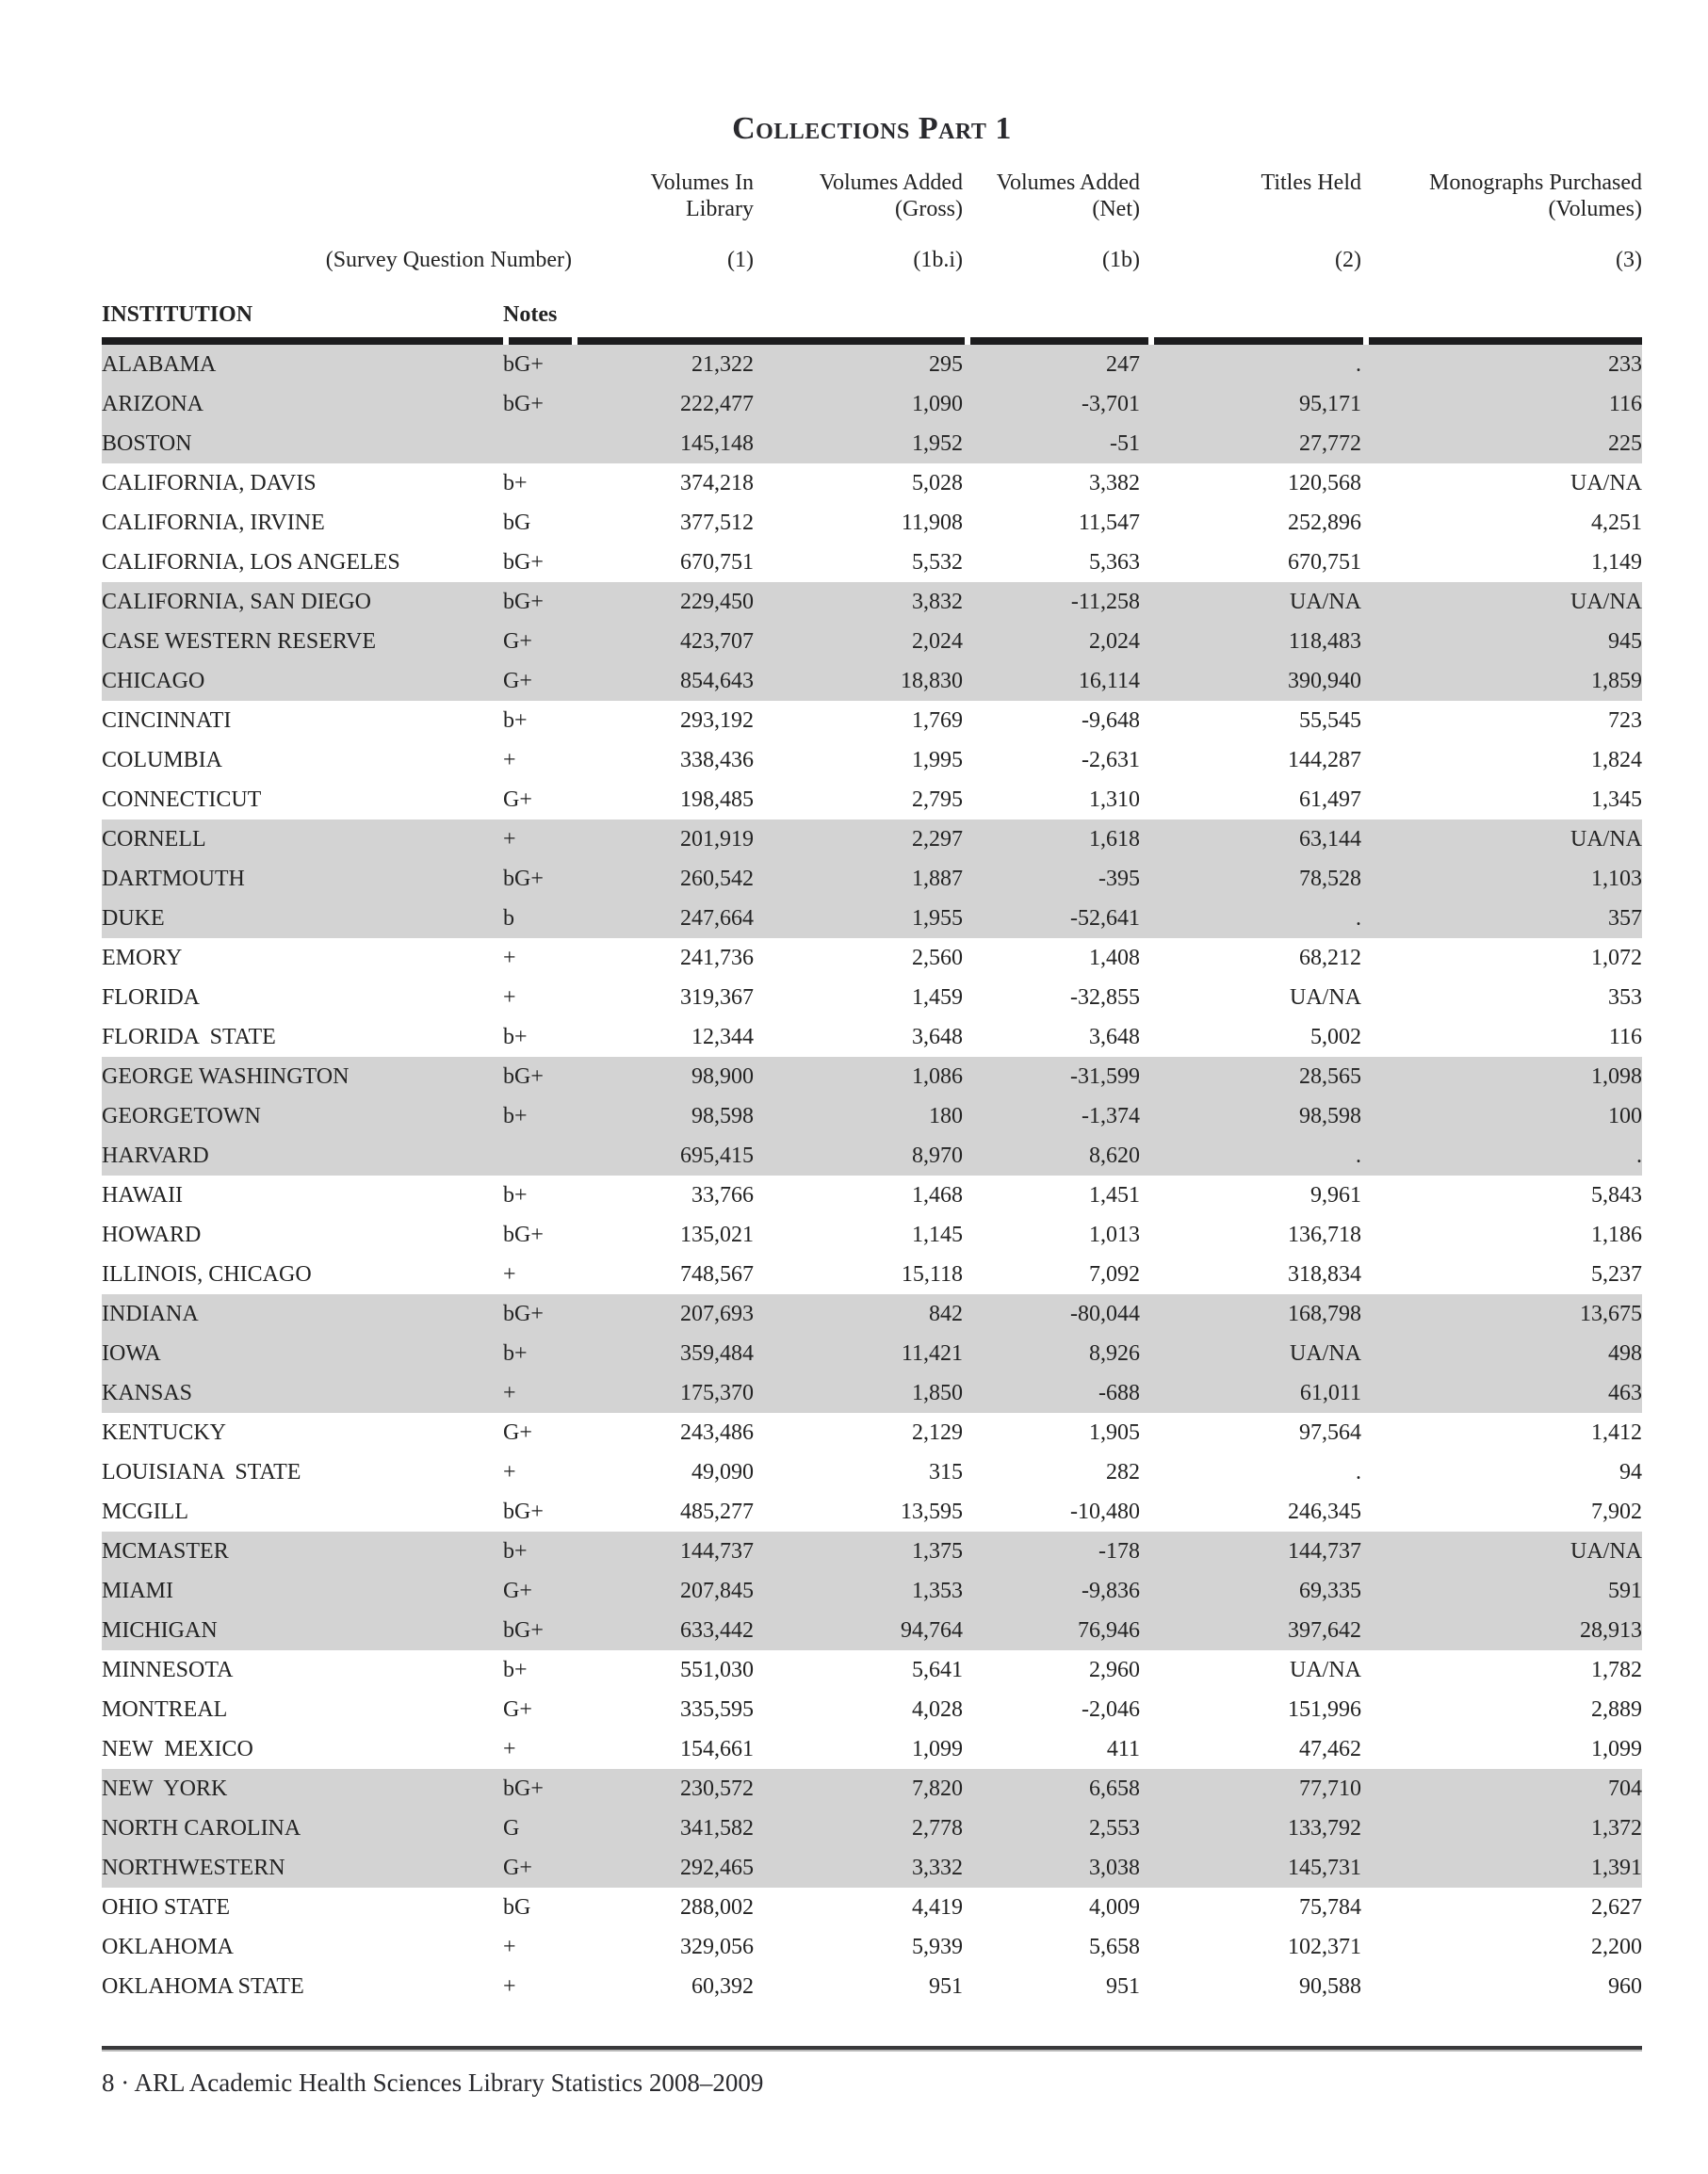 The height and width of the screenshot is (2174, 1708). Describe the element at coordinates (1068, 182) in the screenshot. I see `col-header-volumes-added-net: Volumes Added` at that location.